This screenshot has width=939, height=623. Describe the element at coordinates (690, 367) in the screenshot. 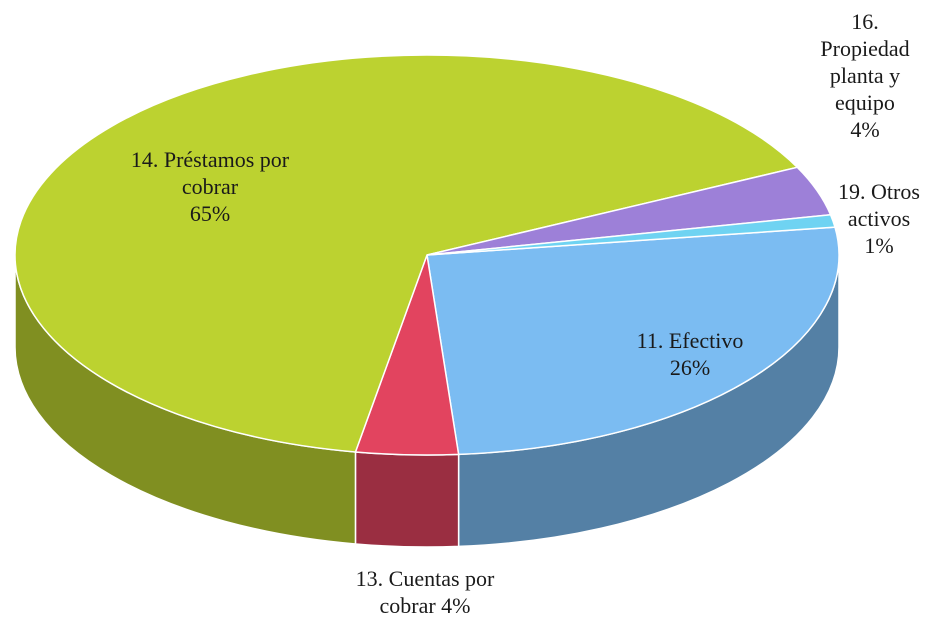

I see `value-label: 26%` at that location.